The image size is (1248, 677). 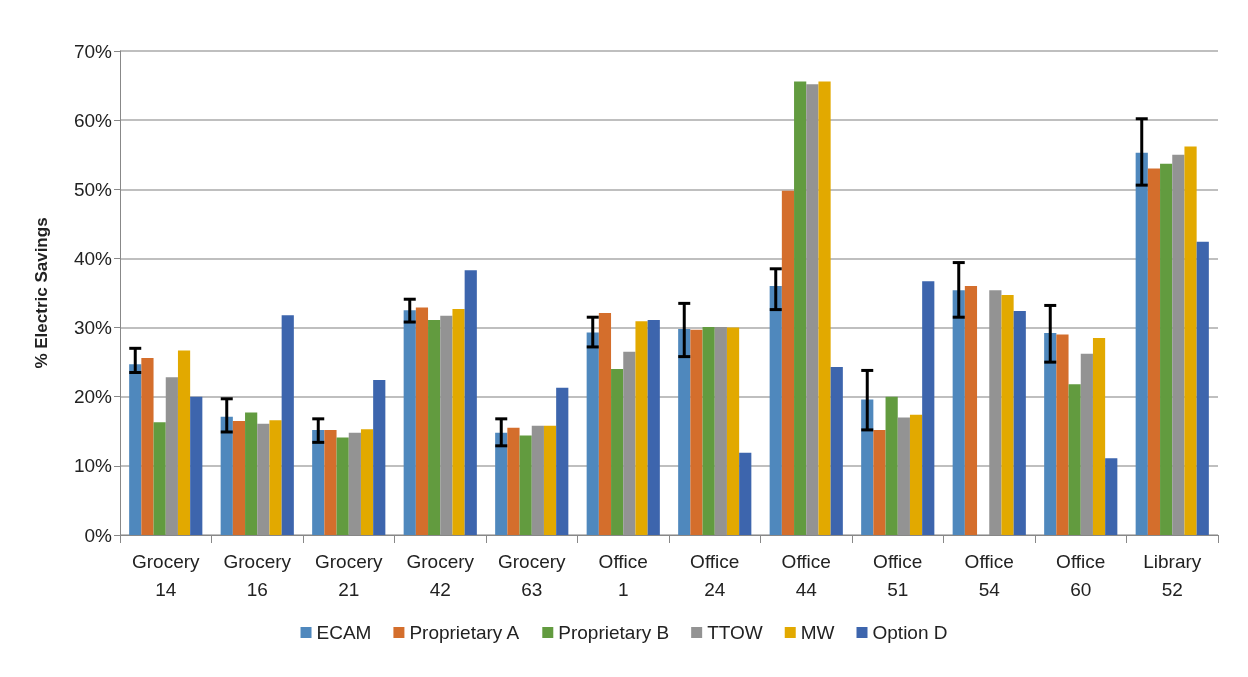 I want to click on y-tick-label: 40%, so click(x=93, y=258).